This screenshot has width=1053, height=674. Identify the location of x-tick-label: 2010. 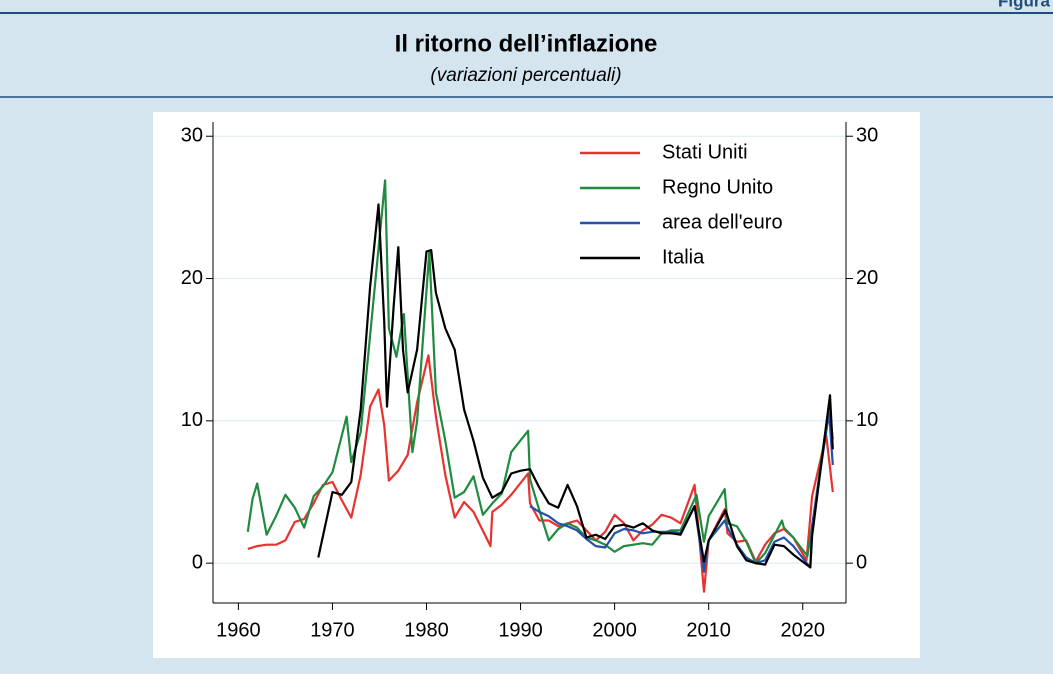
(708, 630).